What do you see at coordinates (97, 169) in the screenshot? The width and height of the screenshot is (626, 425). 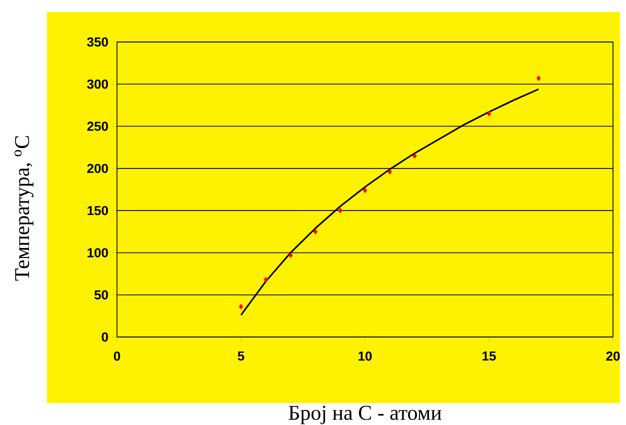 I see `y-tick-label: 200` at bounding box center [97, 169].